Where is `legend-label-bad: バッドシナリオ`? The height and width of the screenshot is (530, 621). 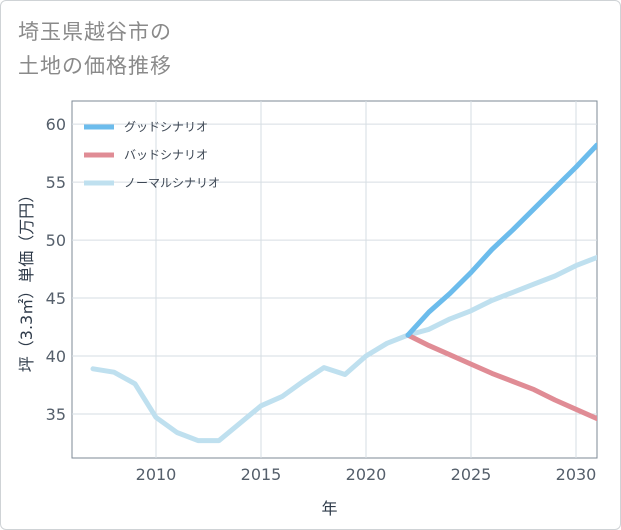
legend-label-bad: バッドシナリオ is located at coordinates (166, 155).